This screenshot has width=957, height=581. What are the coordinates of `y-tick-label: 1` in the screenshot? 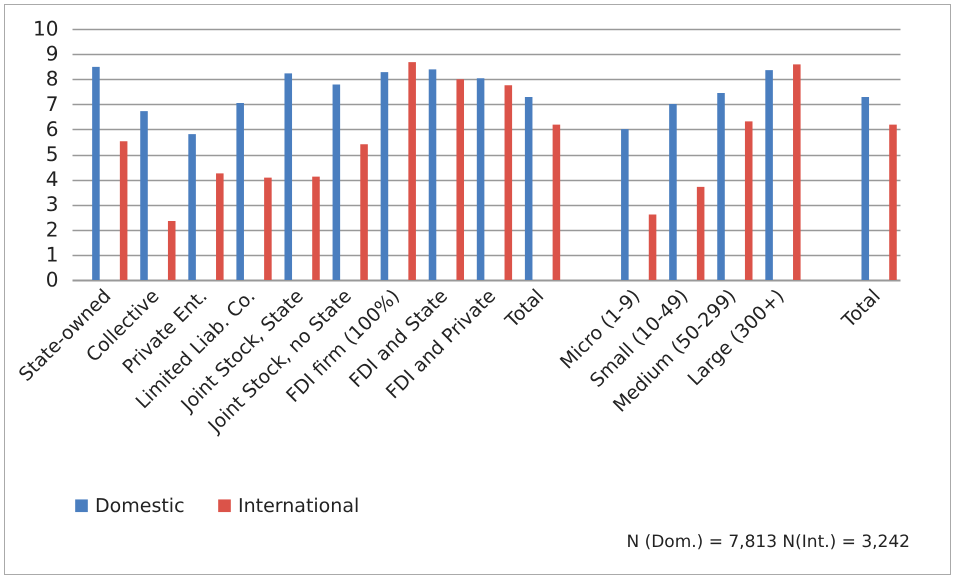 It's located at (52, 254).